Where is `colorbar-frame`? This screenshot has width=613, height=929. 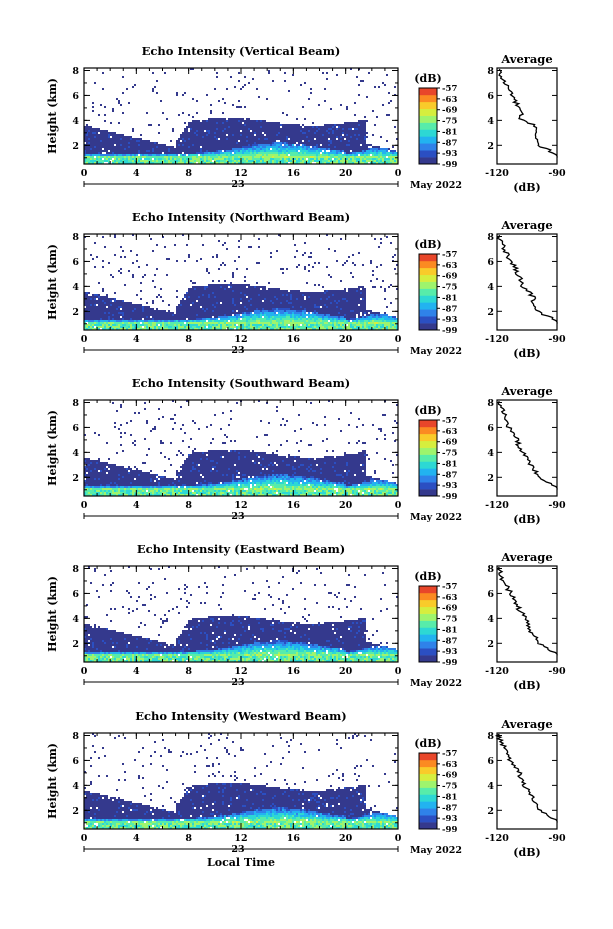 colorbar-frame is located at coordinates (428, 126).